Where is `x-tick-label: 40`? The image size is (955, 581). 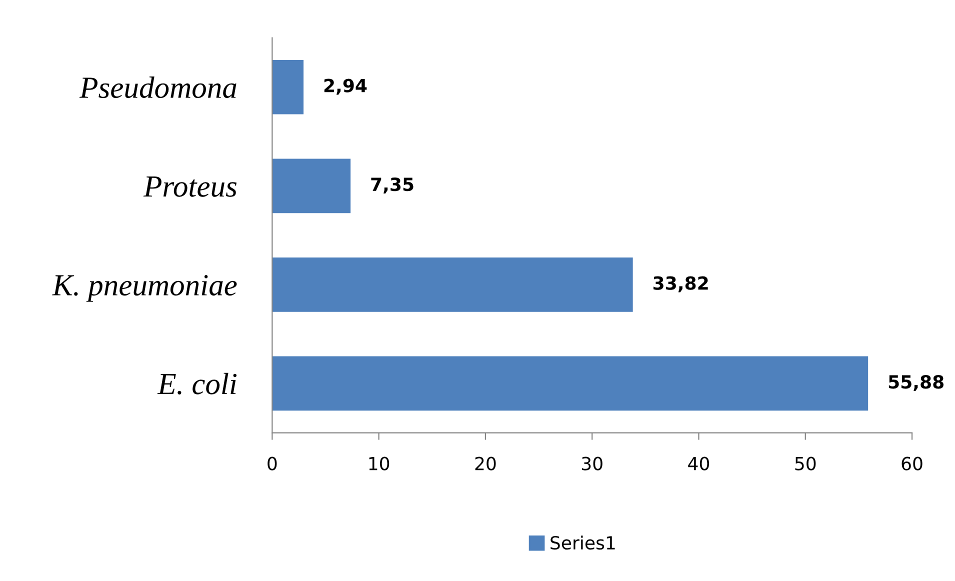
x-tick-label: 40 is located at coordinates (699, 463).